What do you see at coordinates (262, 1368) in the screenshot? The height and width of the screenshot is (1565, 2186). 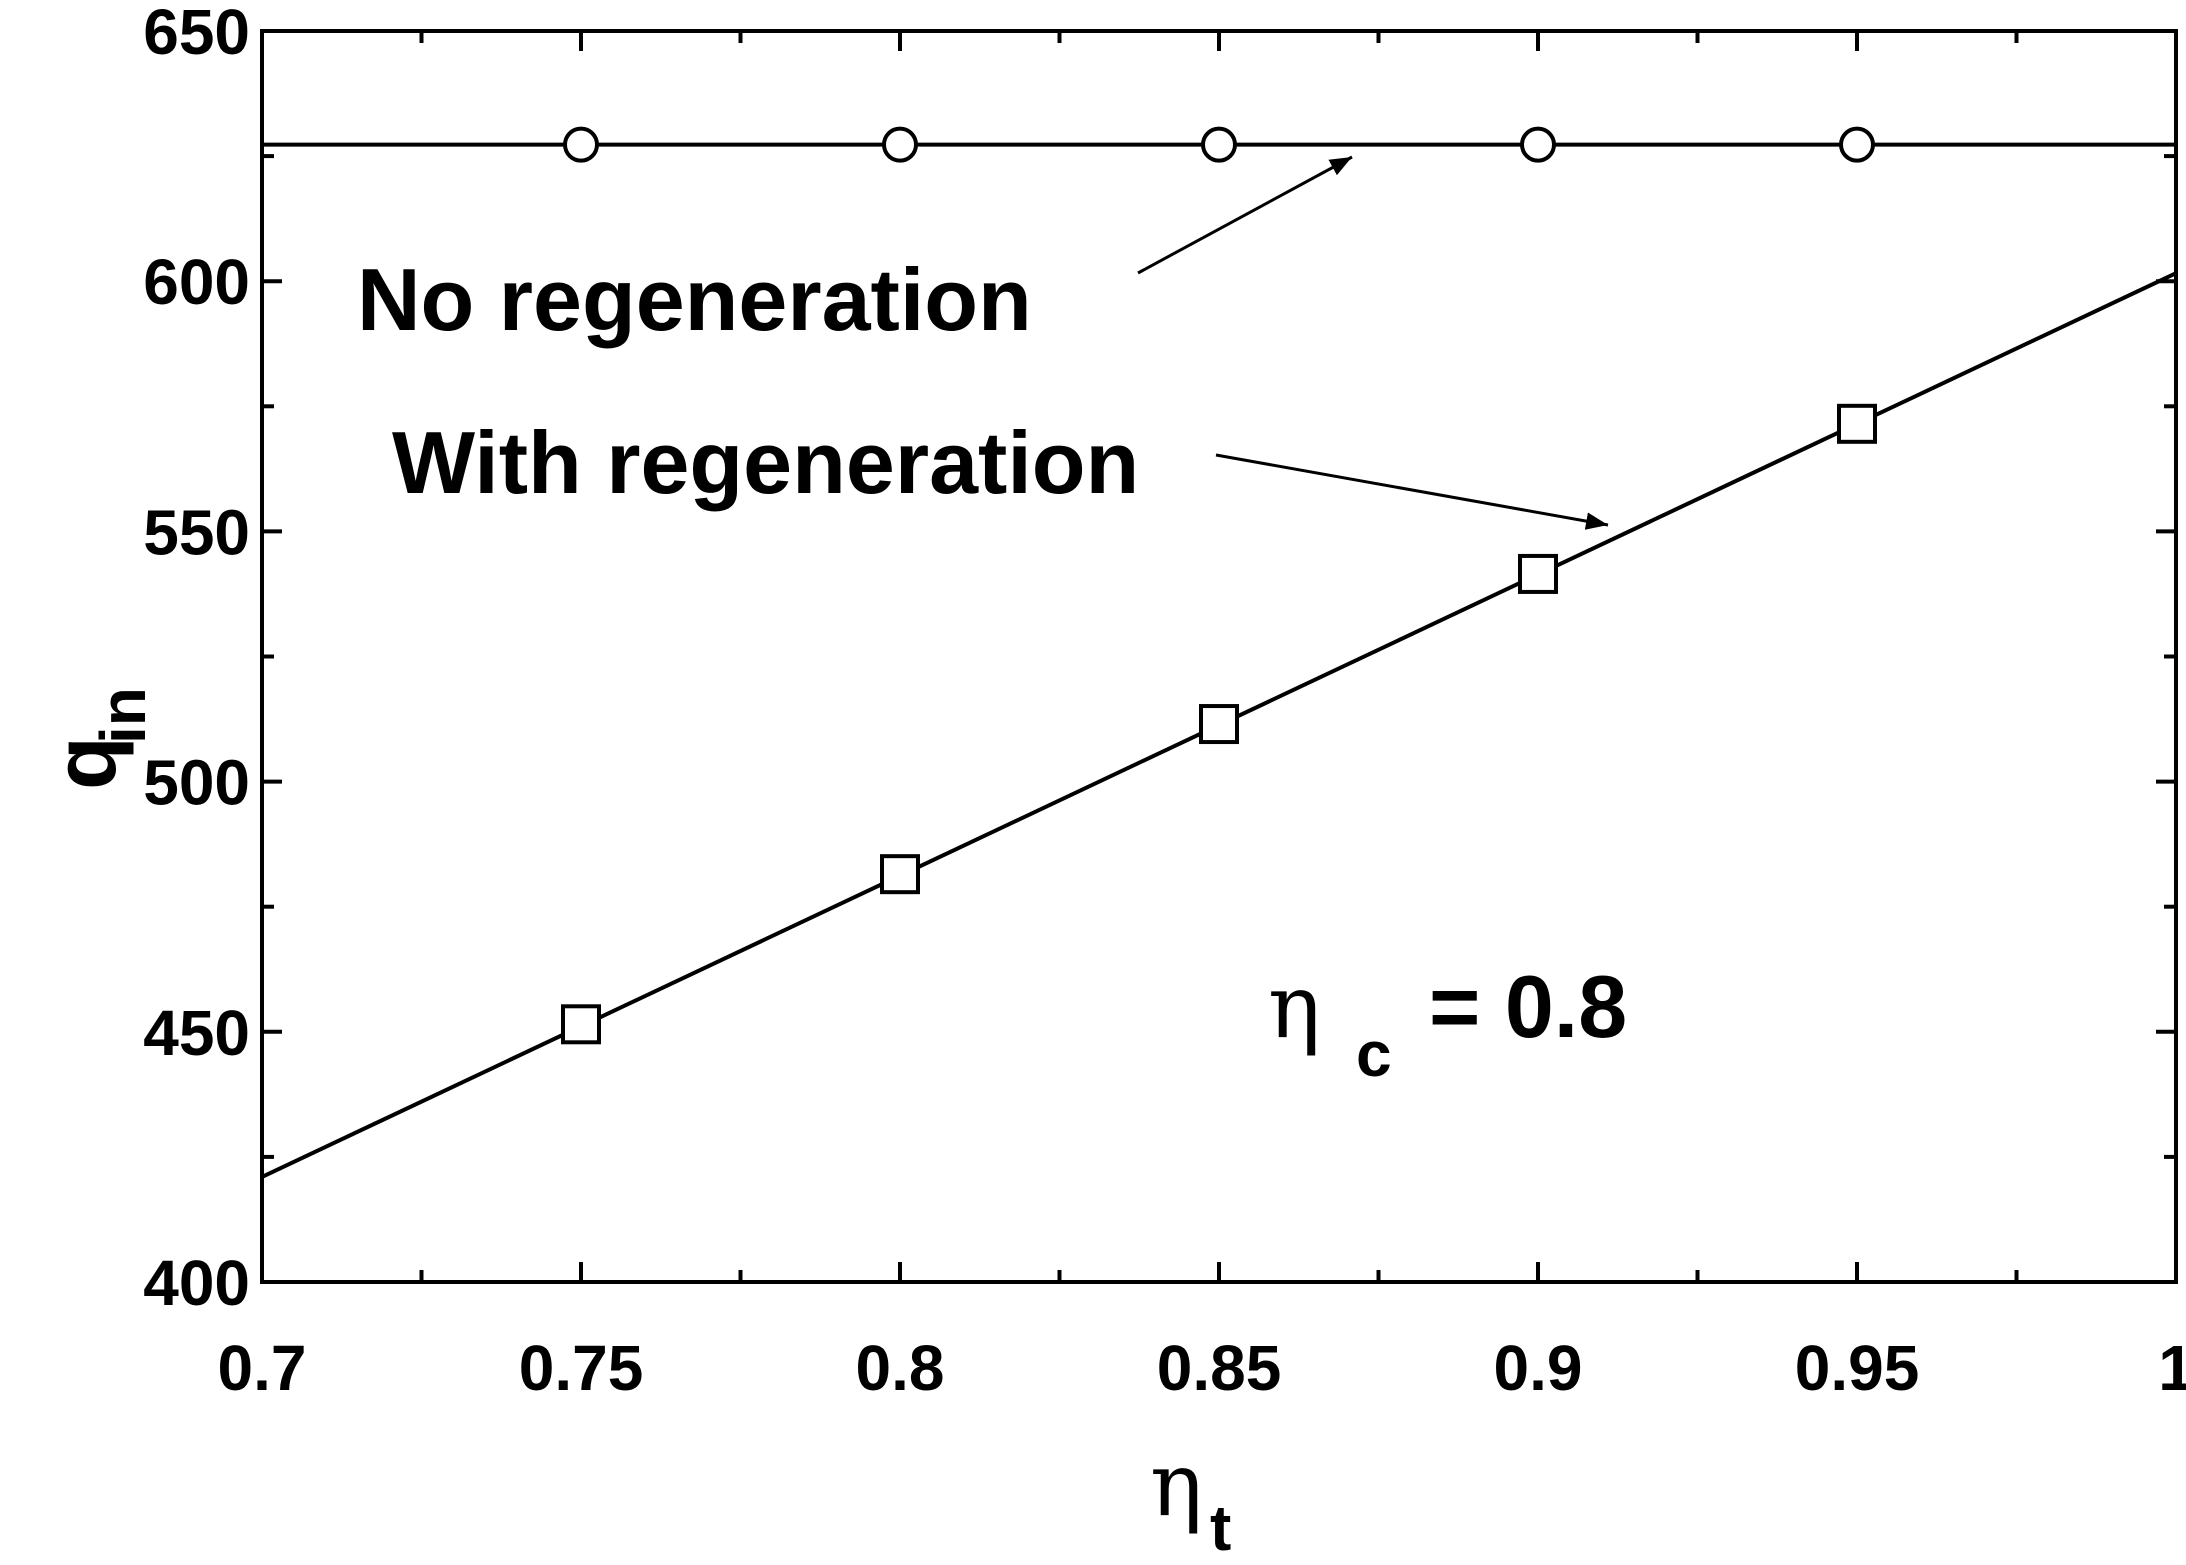 I see `x-tick-label: 0.7` at bounding box center [262, 1368].